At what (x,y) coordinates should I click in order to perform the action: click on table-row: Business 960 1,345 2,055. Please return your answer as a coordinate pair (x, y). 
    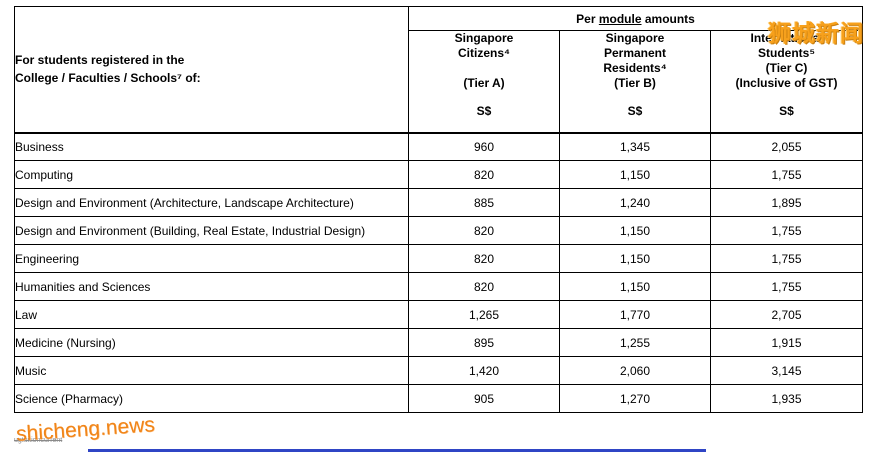
    Looking at the image, I should click on (439, 146).